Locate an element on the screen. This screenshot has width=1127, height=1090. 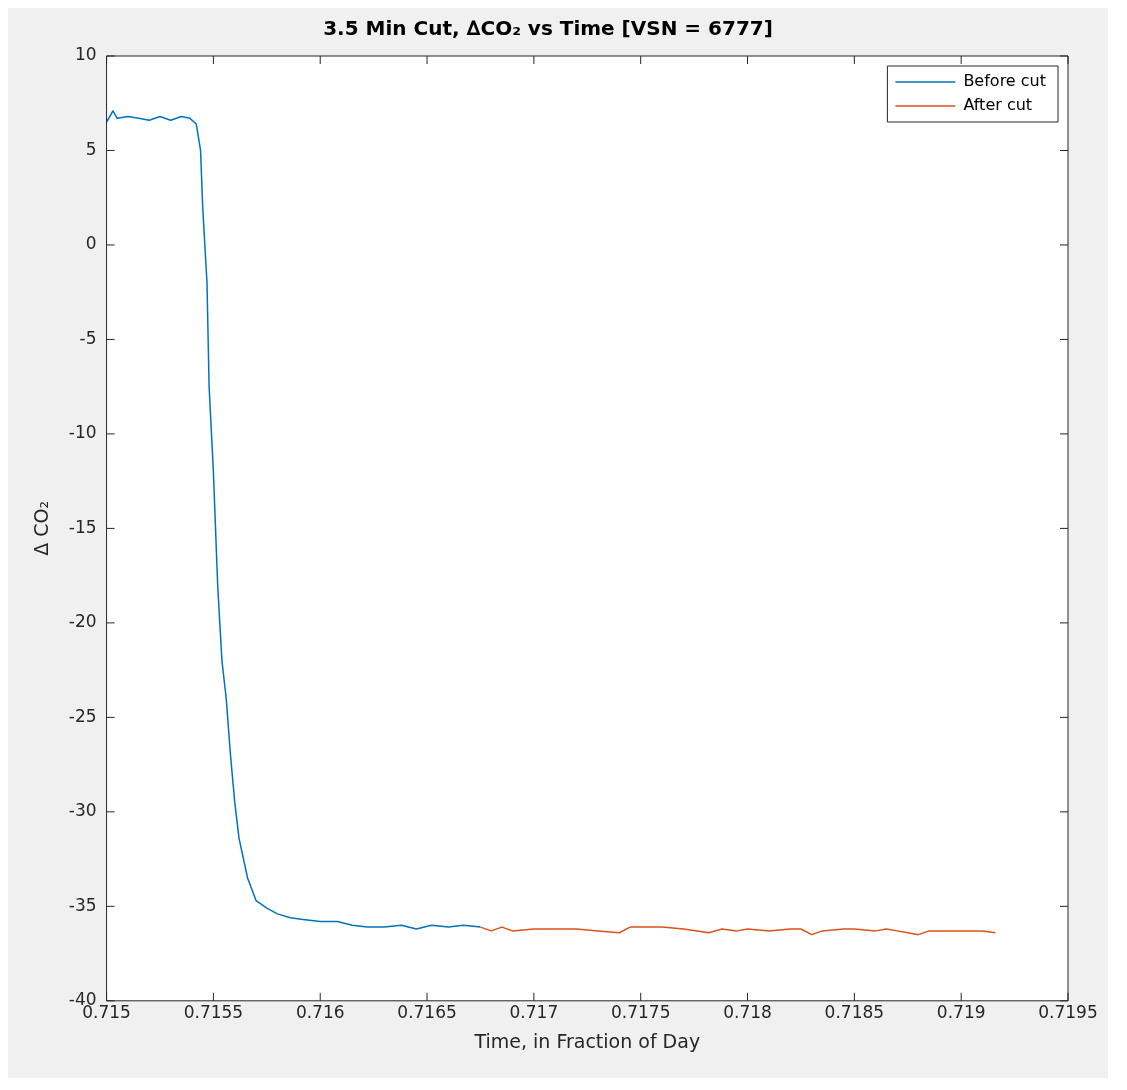
y-tick-label: -35 is located at coordinates (82, 904).